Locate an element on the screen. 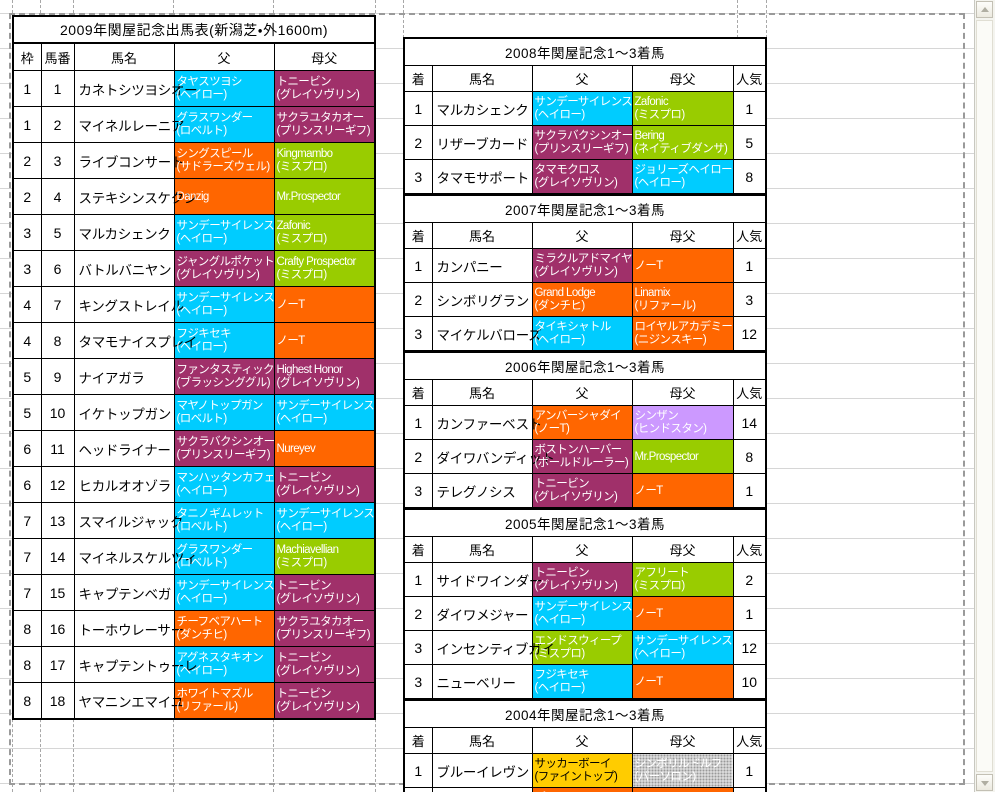 The height and width of the screenshot is (792, 995). entry-broodmare-sire-line2: (プリンスリーギフ) is located at coordinates (323, 635).